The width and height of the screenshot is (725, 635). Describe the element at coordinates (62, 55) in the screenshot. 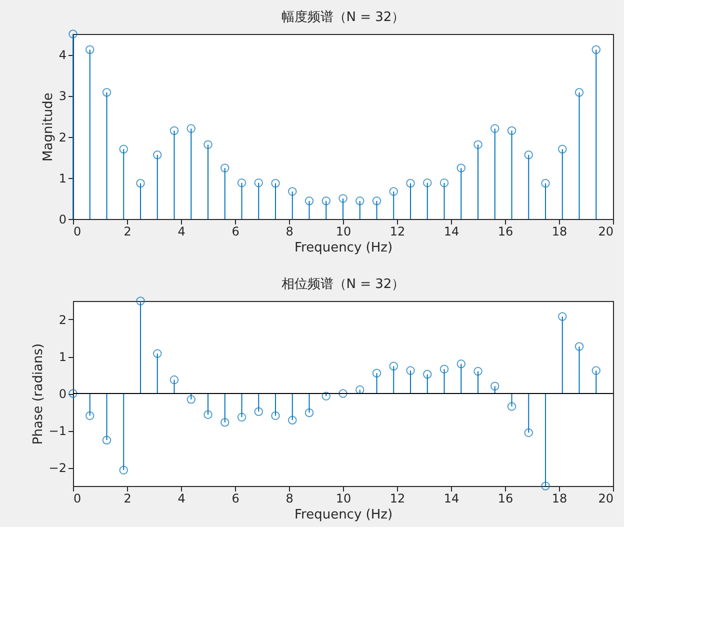

I see `y-tick-label: 4` at that location.